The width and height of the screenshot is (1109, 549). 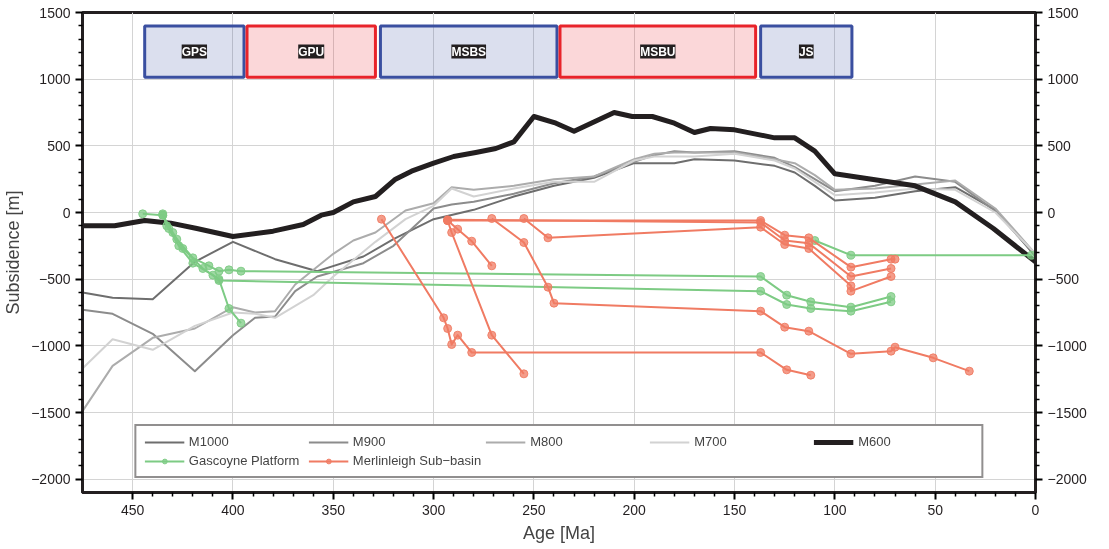 What do you see at coordinates (233, 509) in the screenshot?
I see `x-tick-label: 400` at bounding box center [233, 509].